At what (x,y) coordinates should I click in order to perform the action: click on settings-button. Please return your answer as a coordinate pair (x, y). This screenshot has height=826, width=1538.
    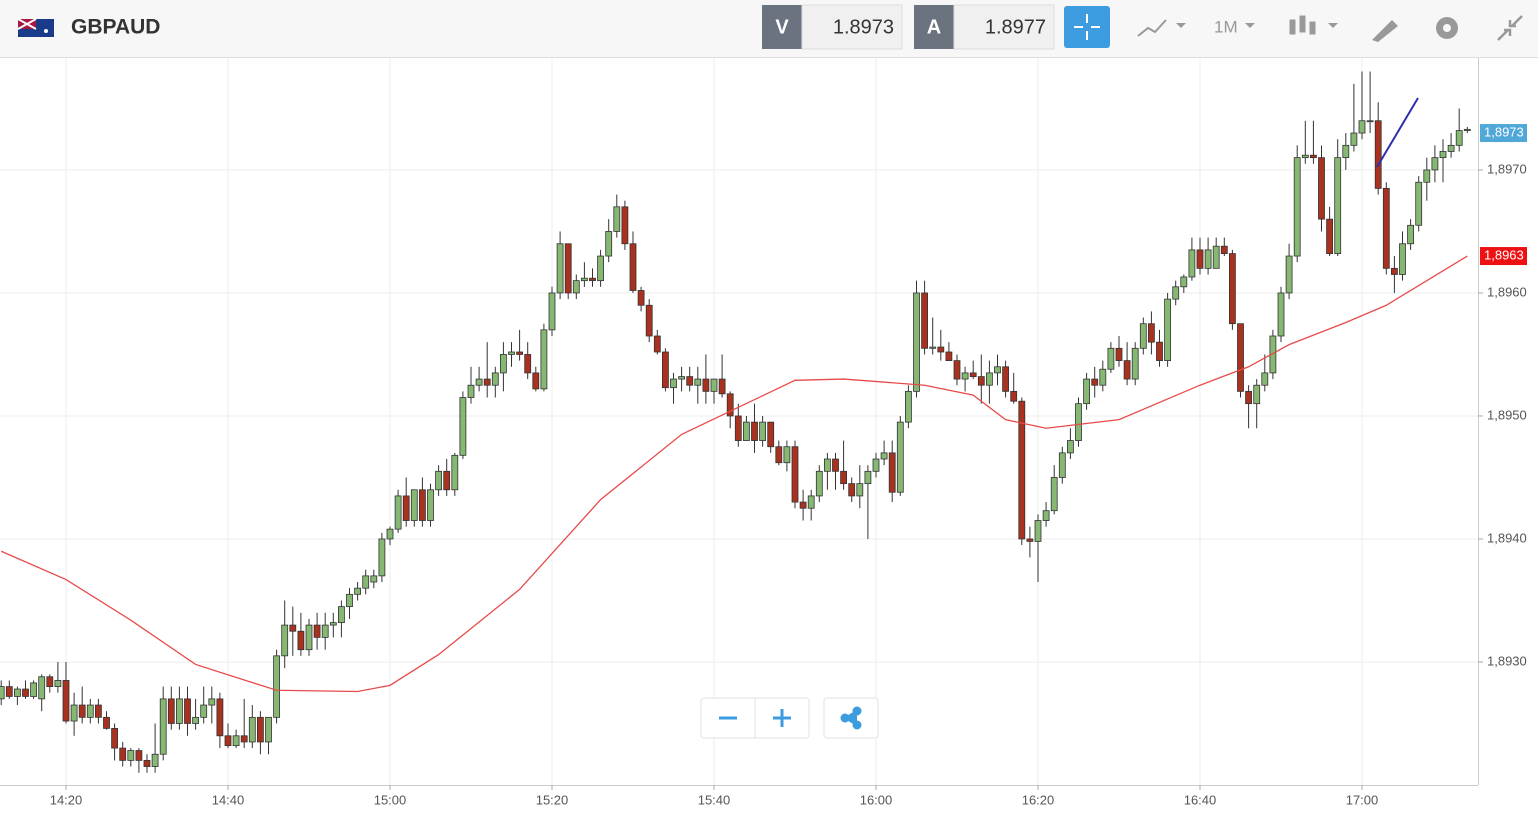
    Looking at the image, I should click on (1447, 28).